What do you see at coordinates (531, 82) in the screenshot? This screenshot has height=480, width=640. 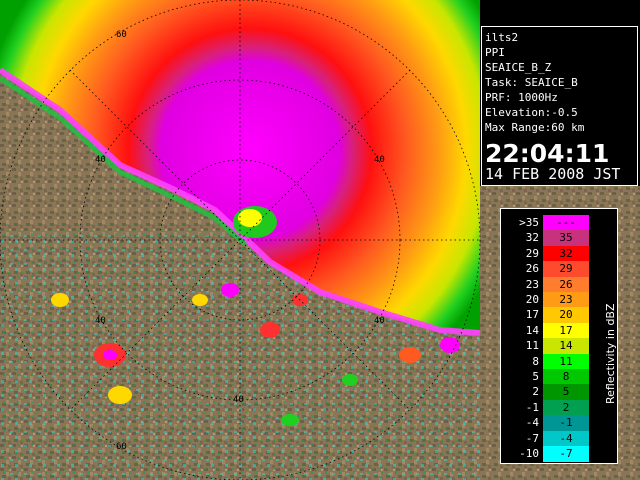 I see `task-name: Task: SEAICE_B` at bounding box center [531, 82].